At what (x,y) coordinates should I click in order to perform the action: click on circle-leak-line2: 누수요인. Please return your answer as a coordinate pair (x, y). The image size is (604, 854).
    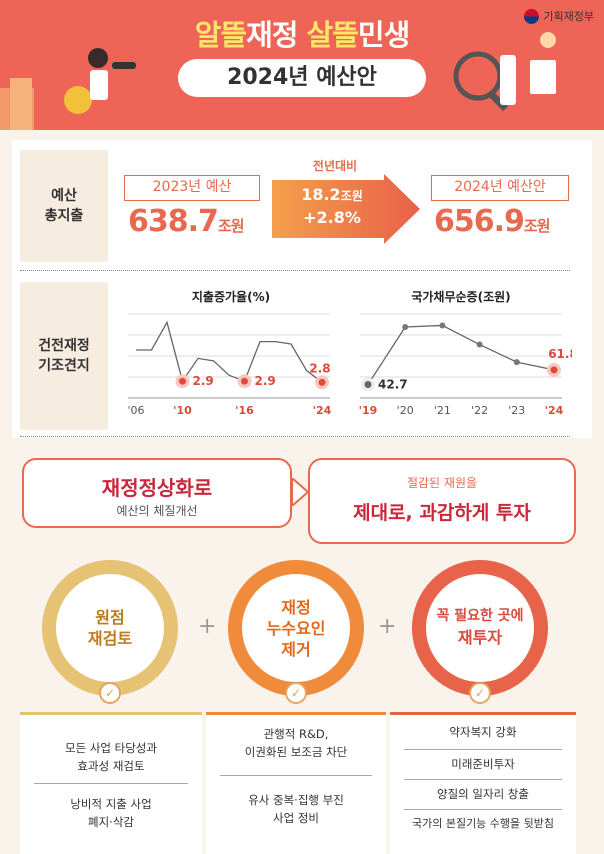
    Looking at the image, I should click on (296, 628).